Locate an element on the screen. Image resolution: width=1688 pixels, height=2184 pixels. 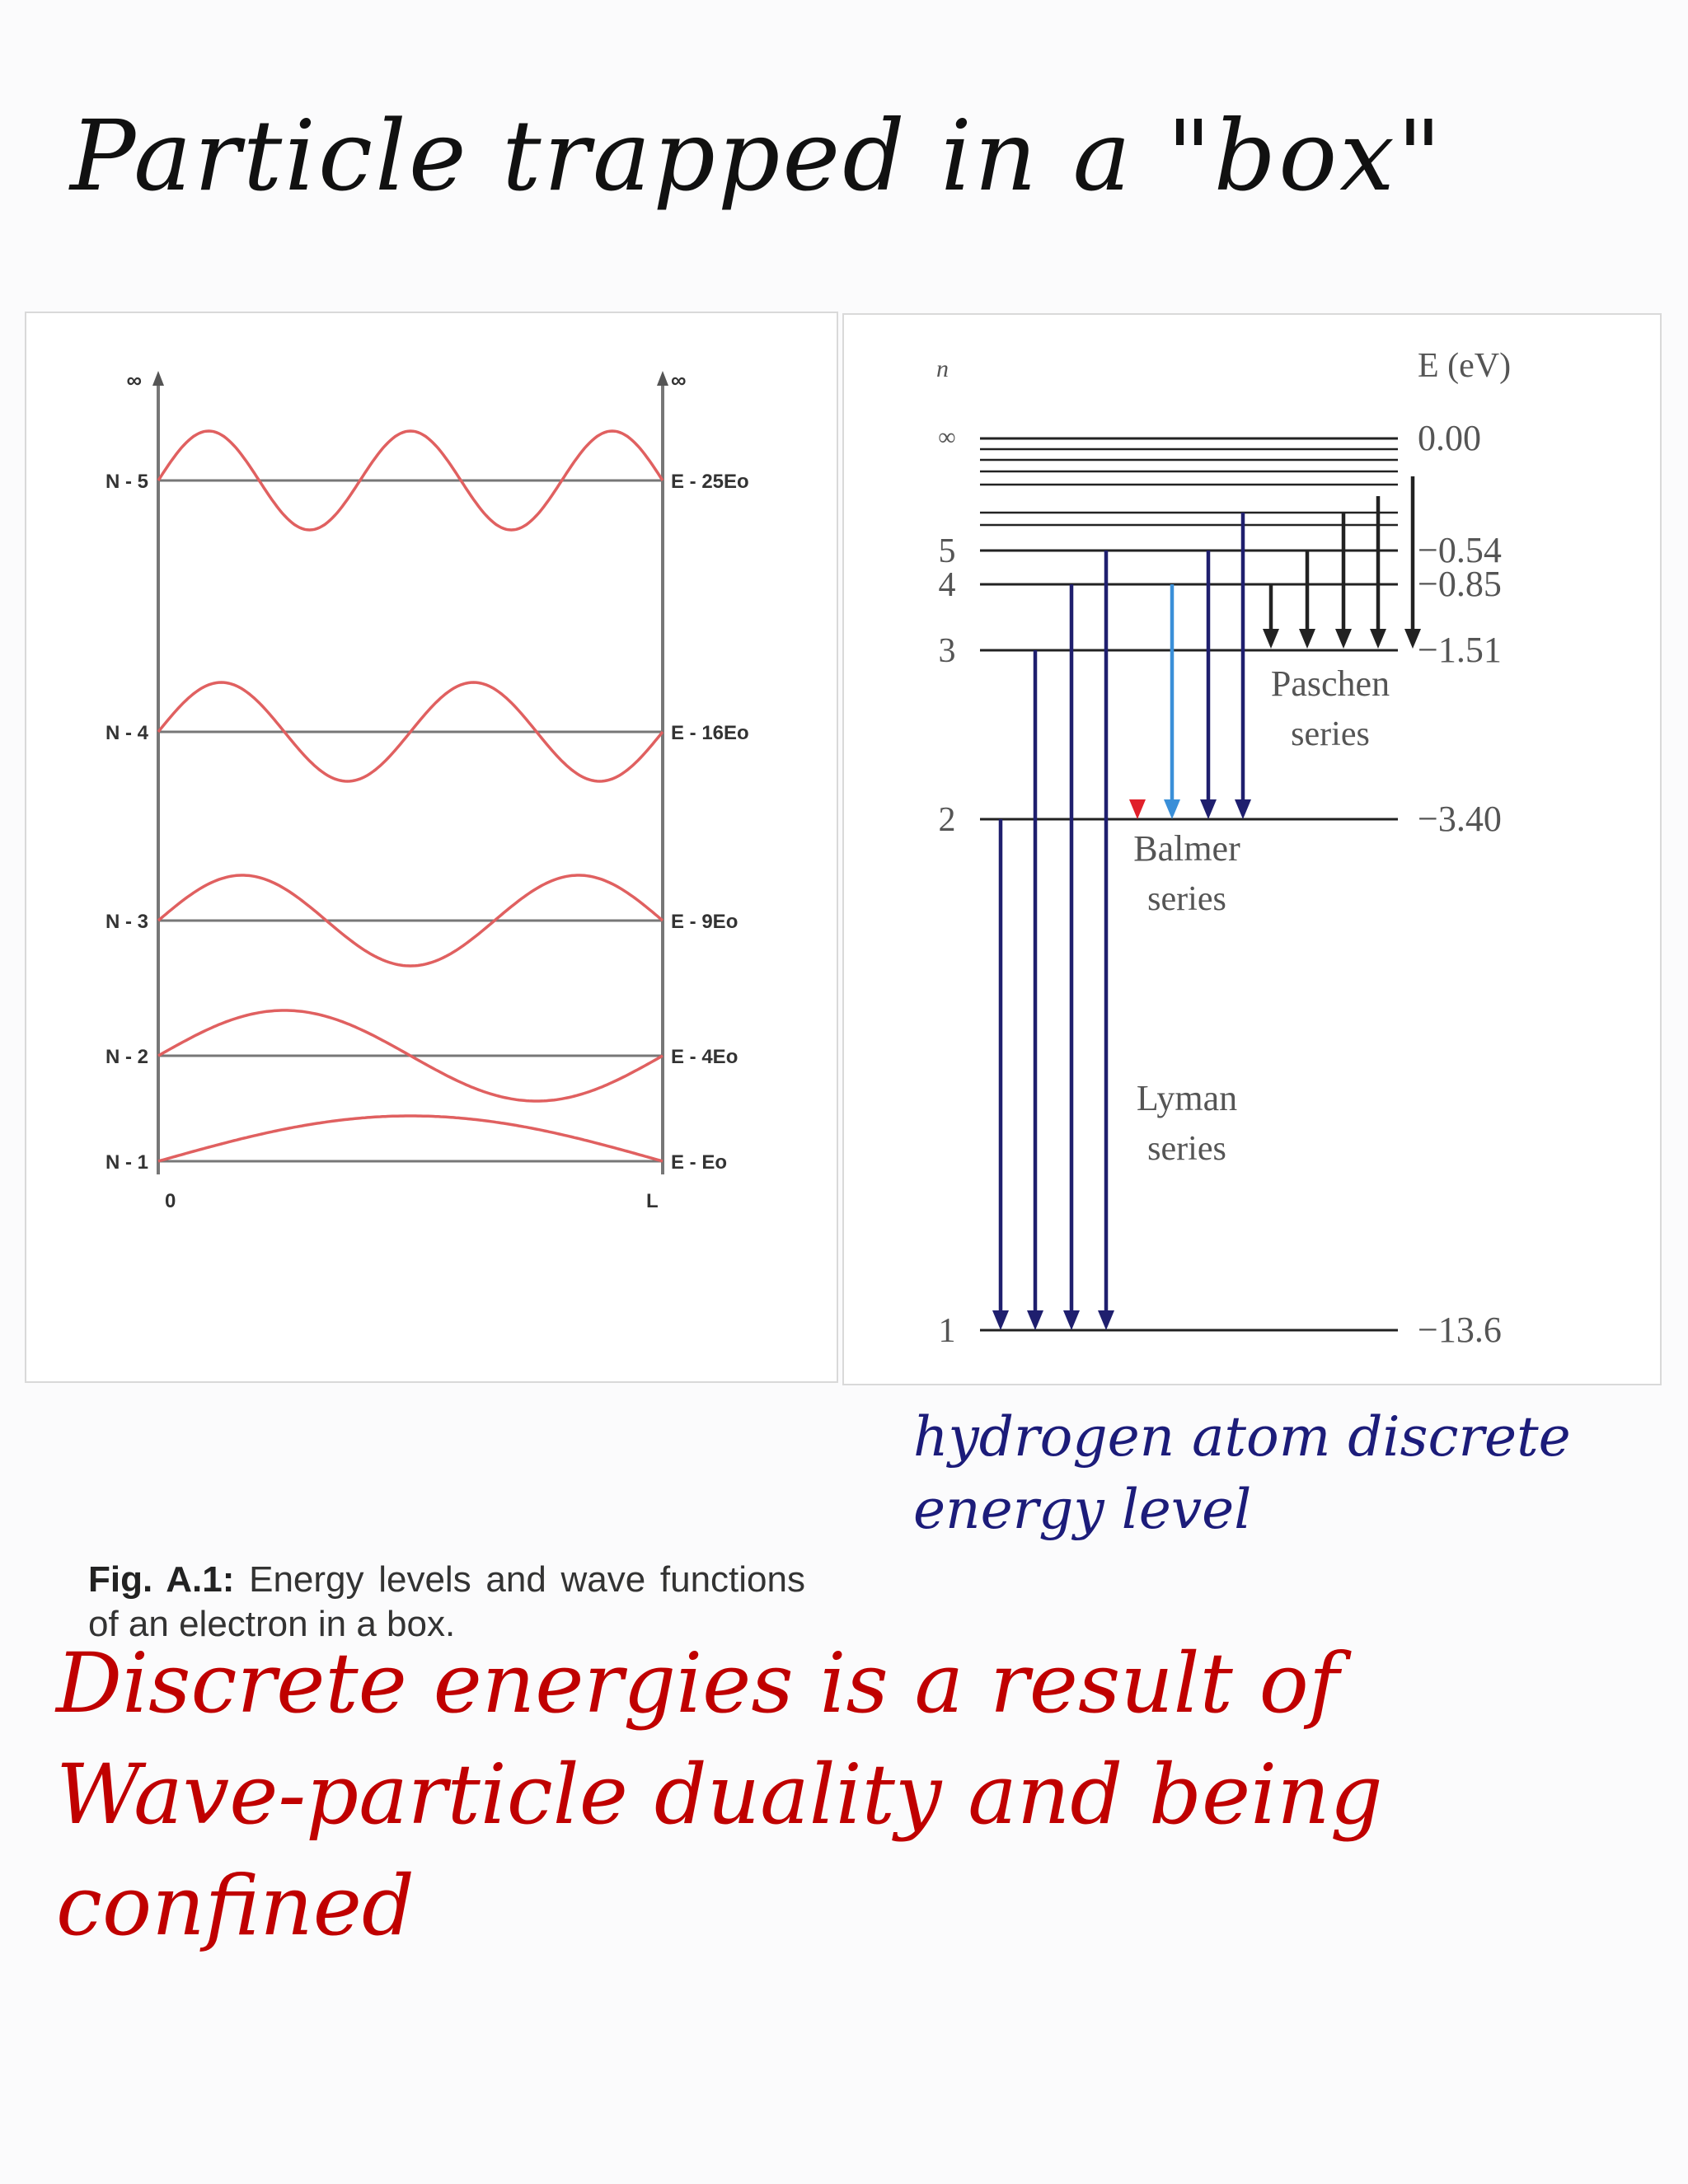
hydrogen-note: hydrogen atom discrete energy level is located at coordinates (1242, 1473).